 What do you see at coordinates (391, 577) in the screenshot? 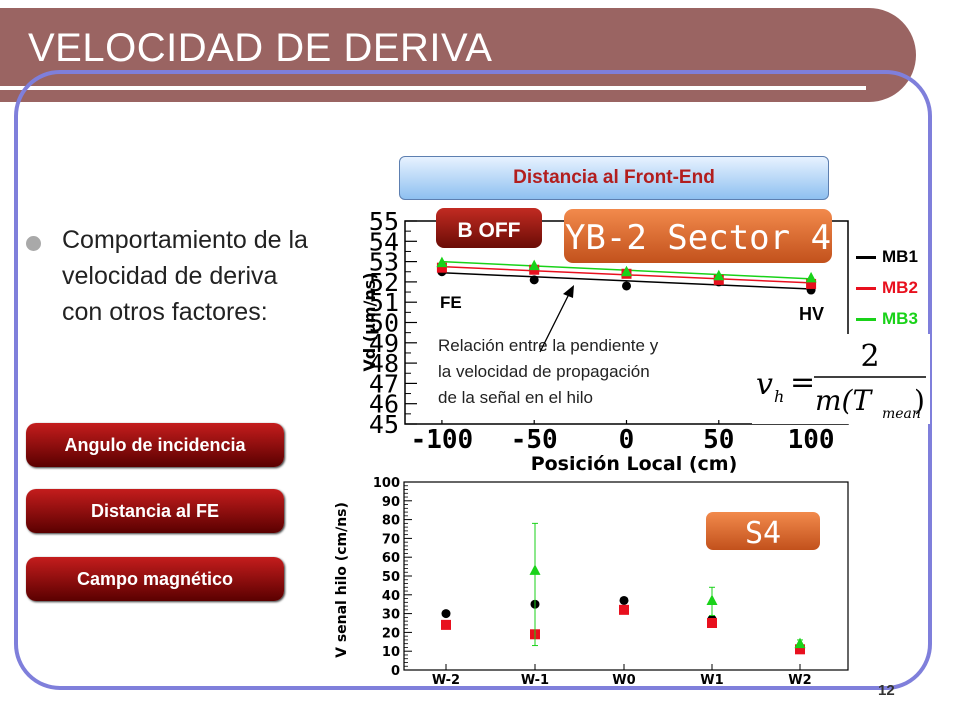
I see `chart2-y-tick-label: 50` at bounding box center [391, 577].